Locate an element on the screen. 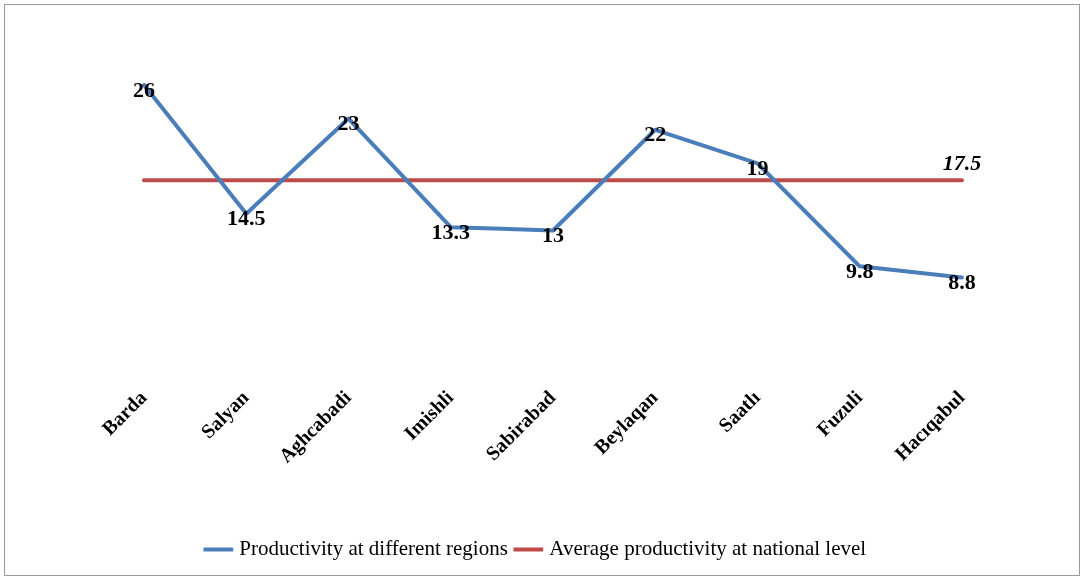  data-label: 8.8 is located at coordinates (962, 282).